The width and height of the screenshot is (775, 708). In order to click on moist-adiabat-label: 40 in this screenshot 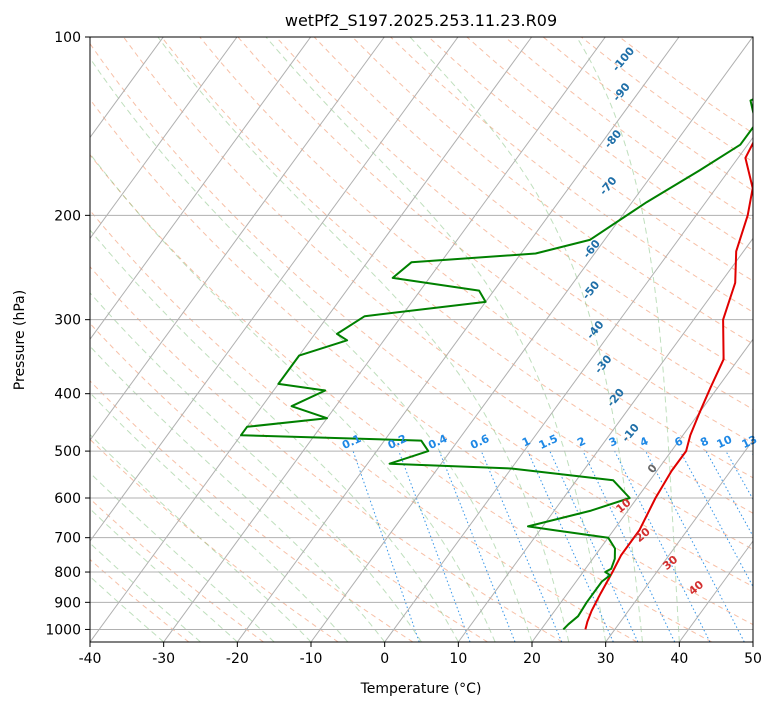, I will do `click(696, 588)`.